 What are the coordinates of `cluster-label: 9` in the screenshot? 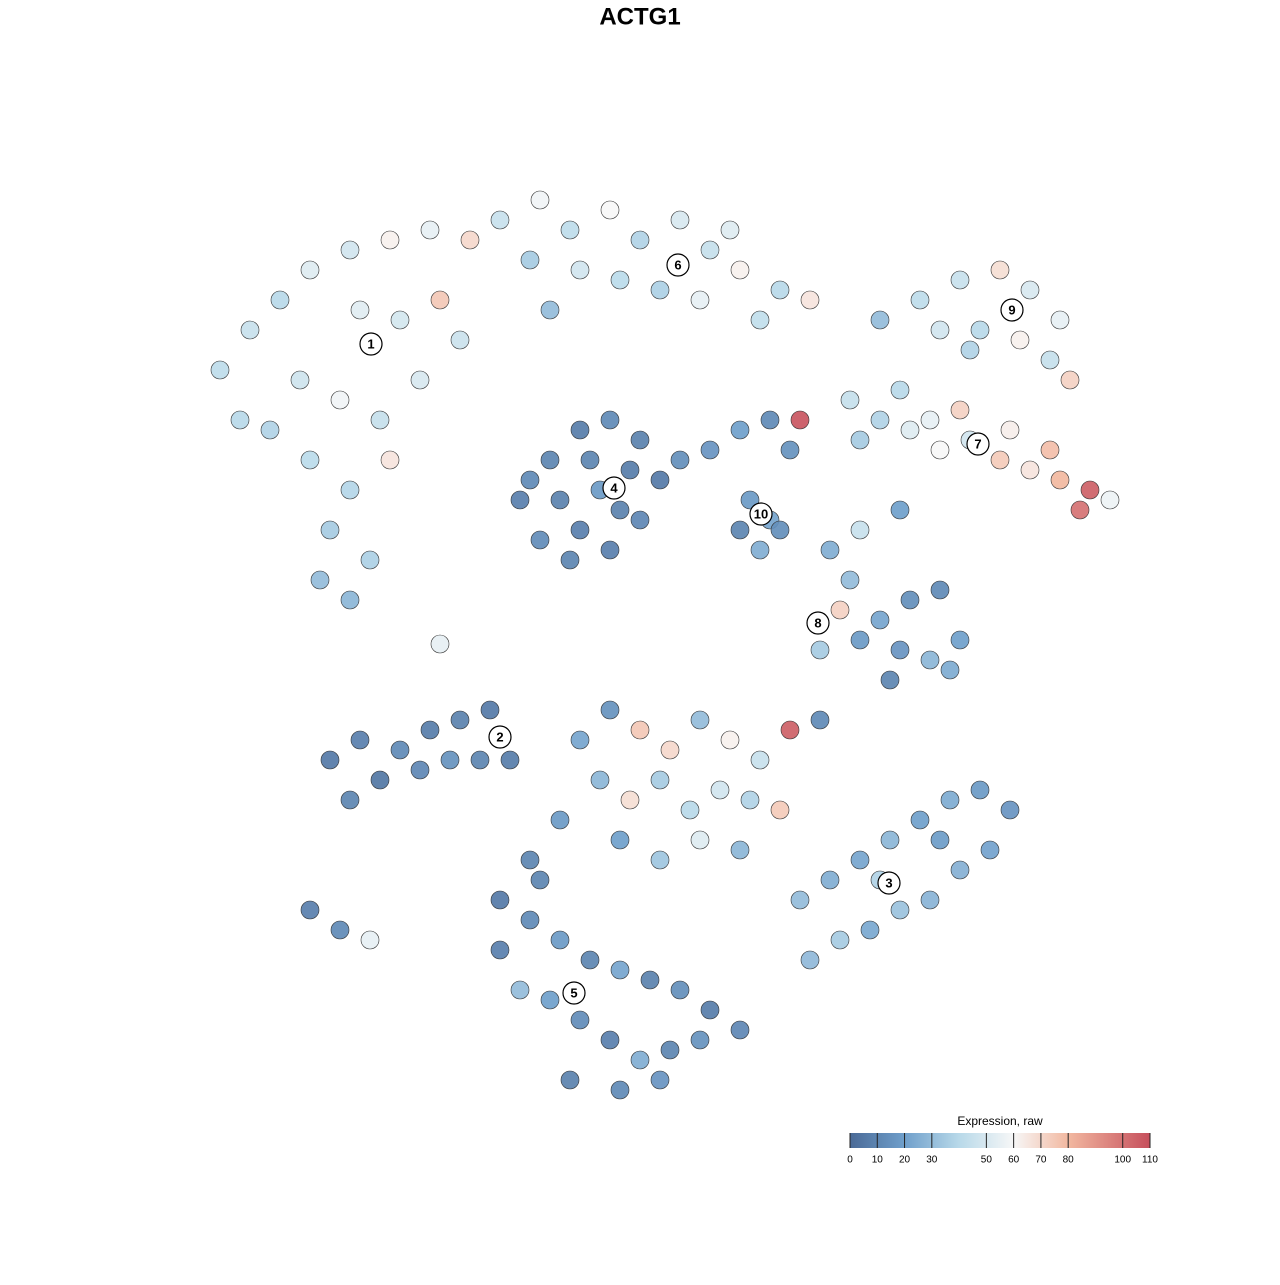 It's located at (1011, 309).